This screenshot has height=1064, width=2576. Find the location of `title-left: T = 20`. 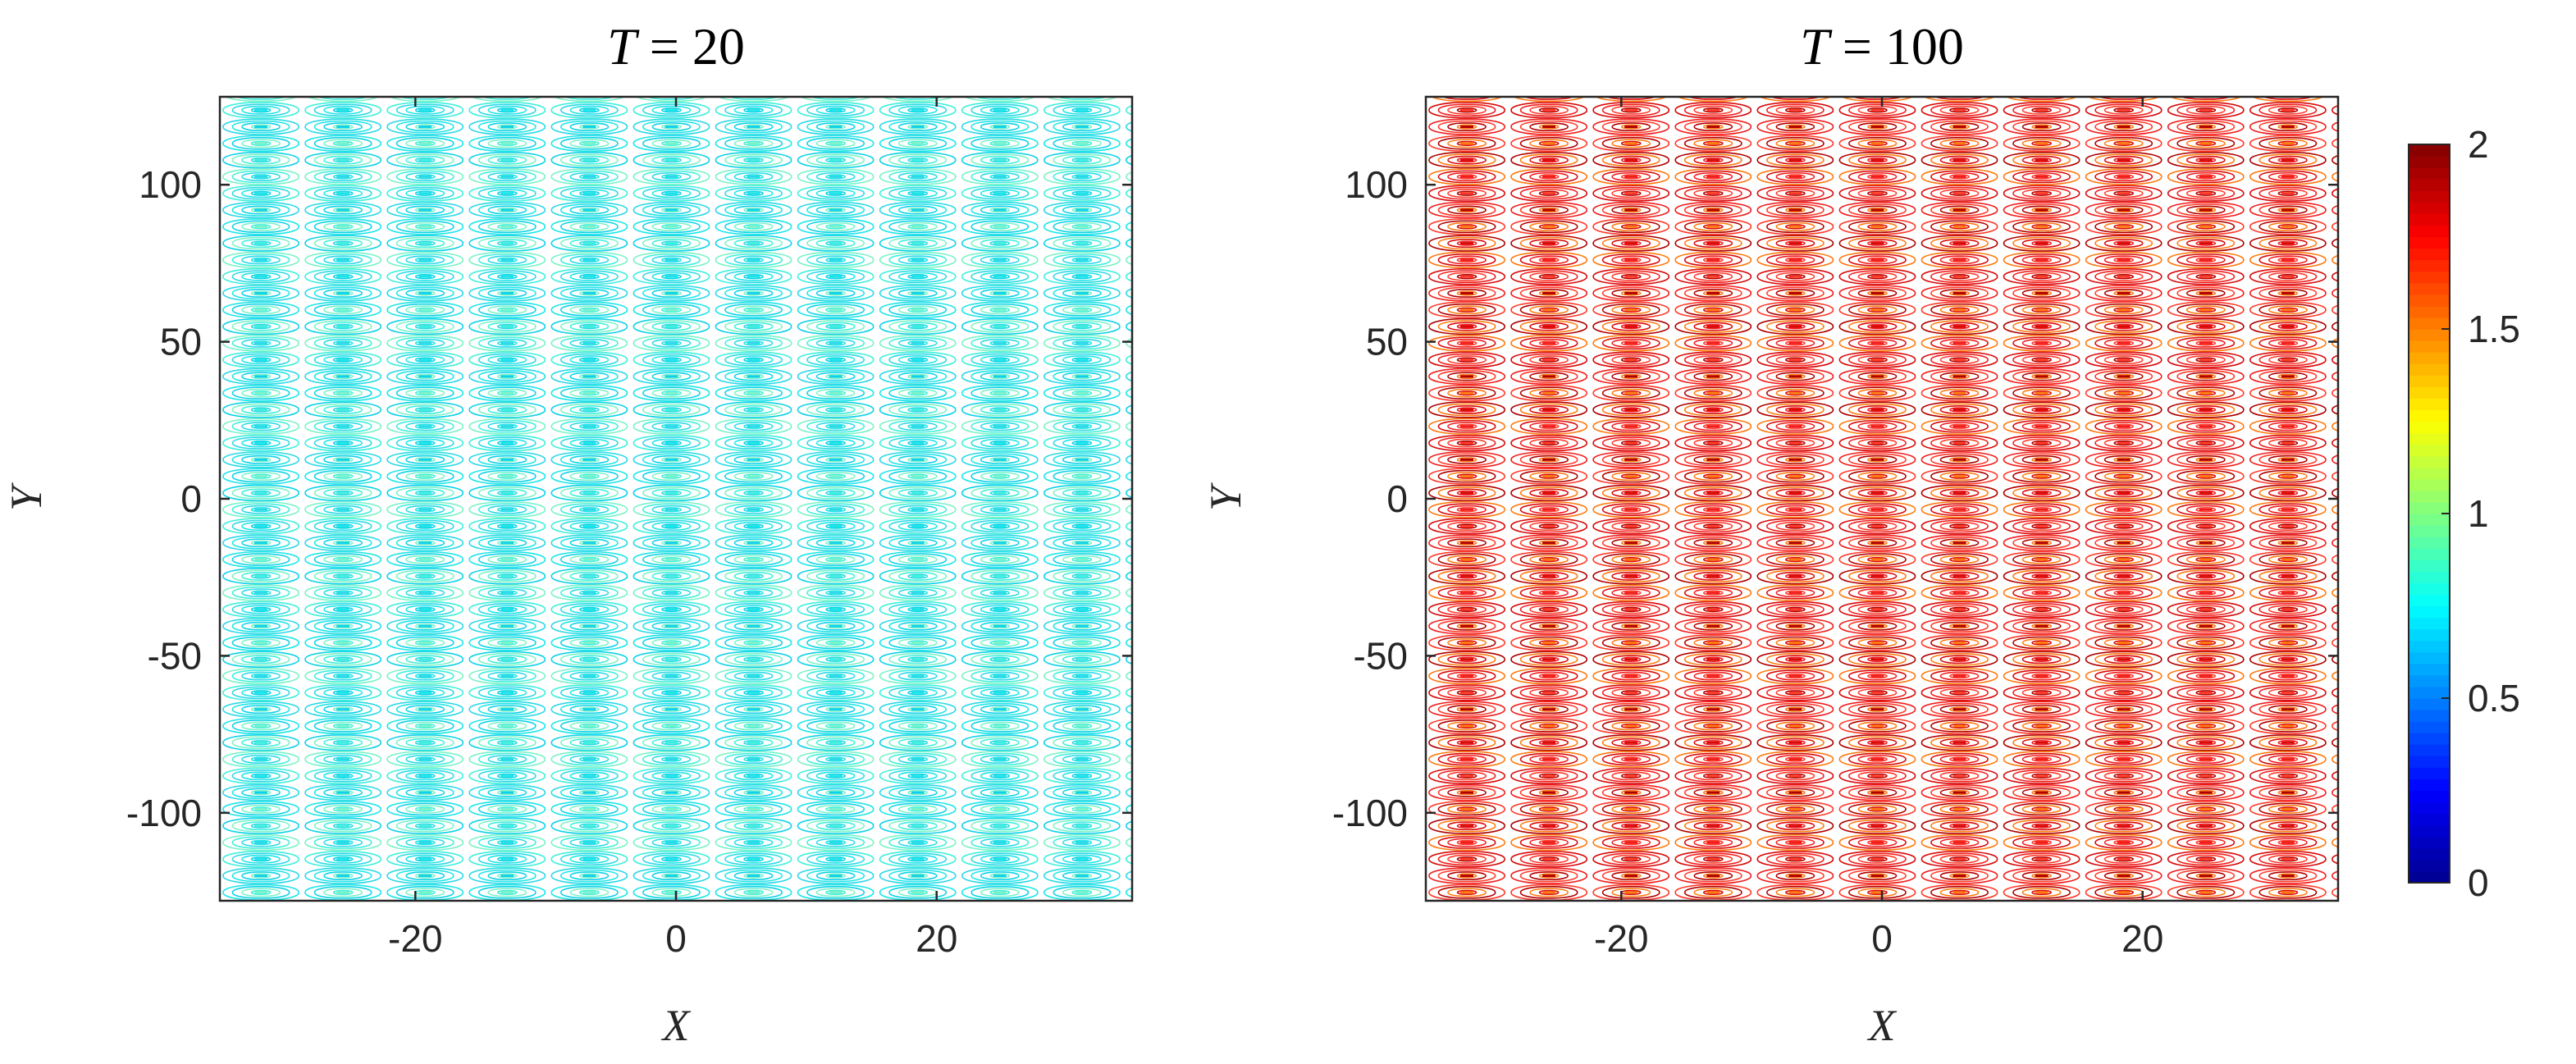

title-left: T = 20 is located at coordinates (676, 46).